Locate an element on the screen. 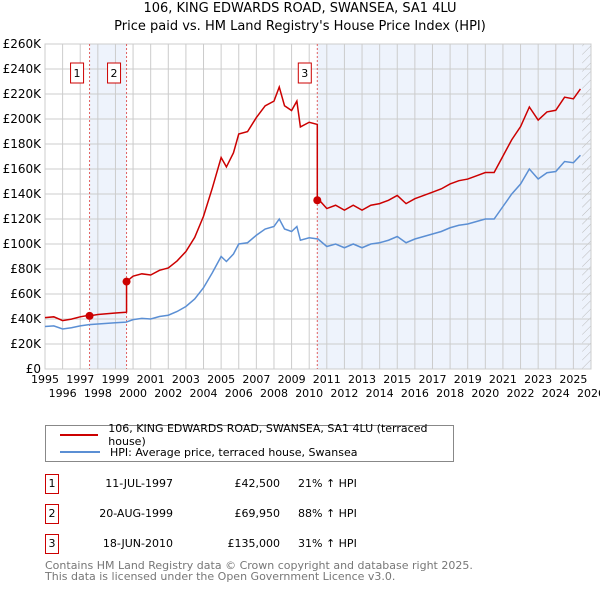 This screenshot has height=590, width=600. x-tick-label: 2018 is located at coordinates (450, 393).